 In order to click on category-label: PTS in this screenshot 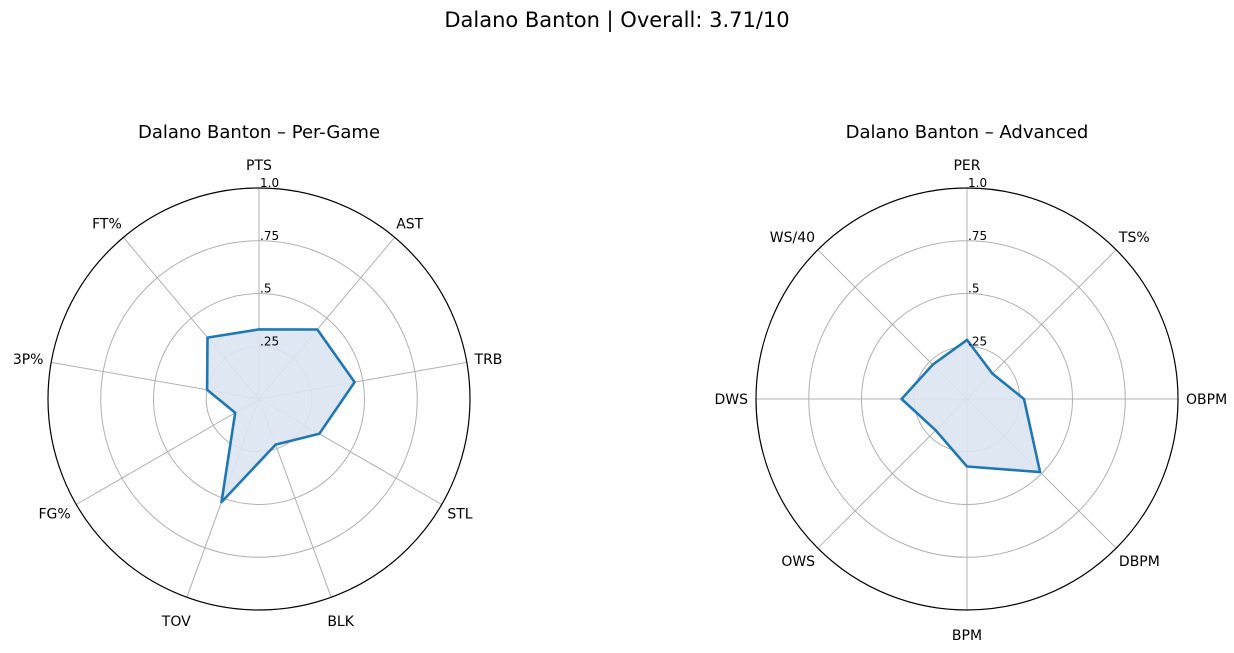, I will do `click(259, 166)`.